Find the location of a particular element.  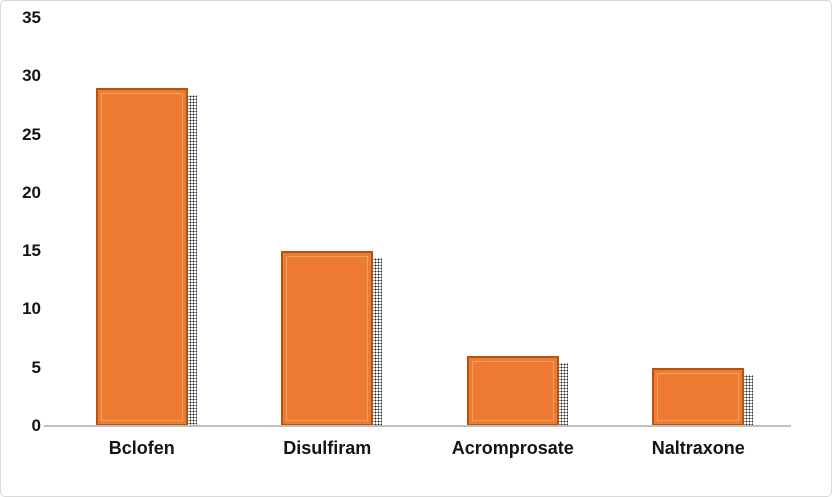

y-tick-label: 20 is located at coordinates (31, 192).